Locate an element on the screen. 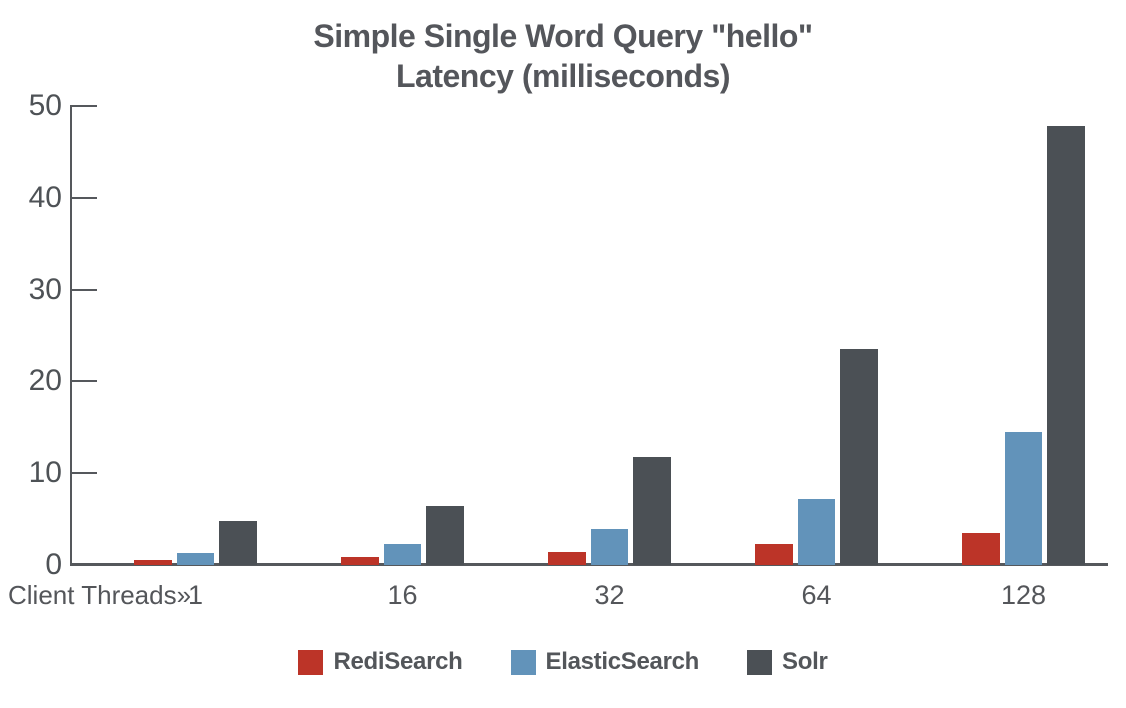  legend-item-elasticsearch: ElasticSearch is located at coordinates (605, 662).